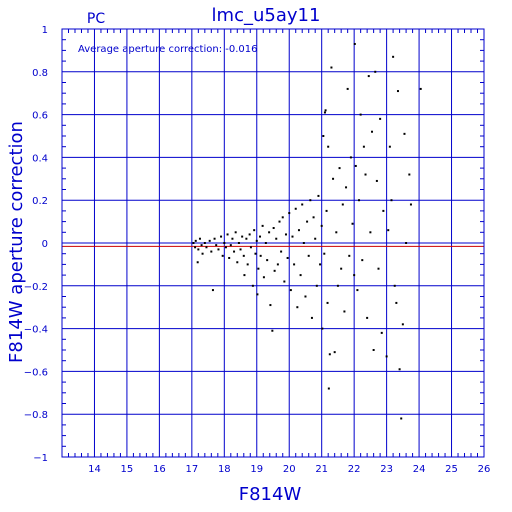  What do you see at coordinates (36, 287) in the screenshot?
I see `y-tick-label: −0.2` at bounding box center [36, 287].